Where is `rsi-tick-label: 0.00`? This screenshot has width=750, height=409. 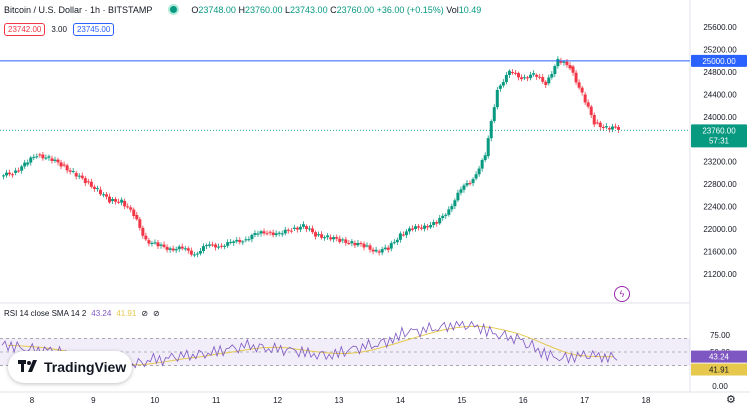
rsi-tick-label: 0.00 is located at coordinates (720, 386).